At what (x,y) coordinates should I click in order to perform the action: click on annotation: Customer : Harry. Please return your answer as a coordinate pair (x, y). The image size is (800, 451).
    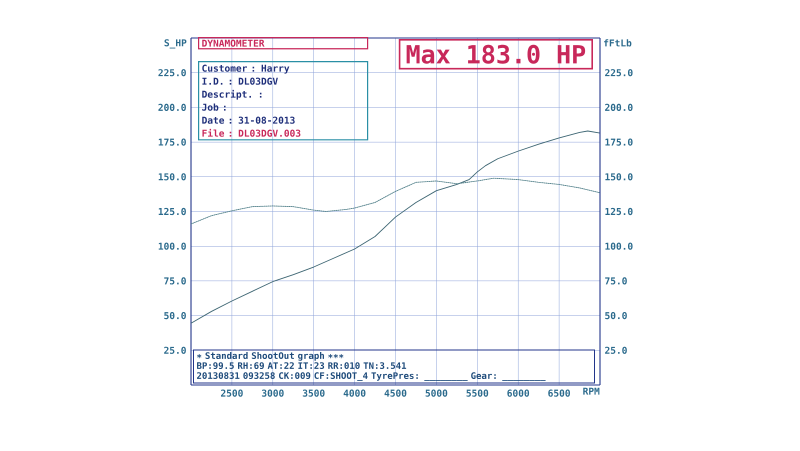
    Looking at the image, I should click on (246, 69).